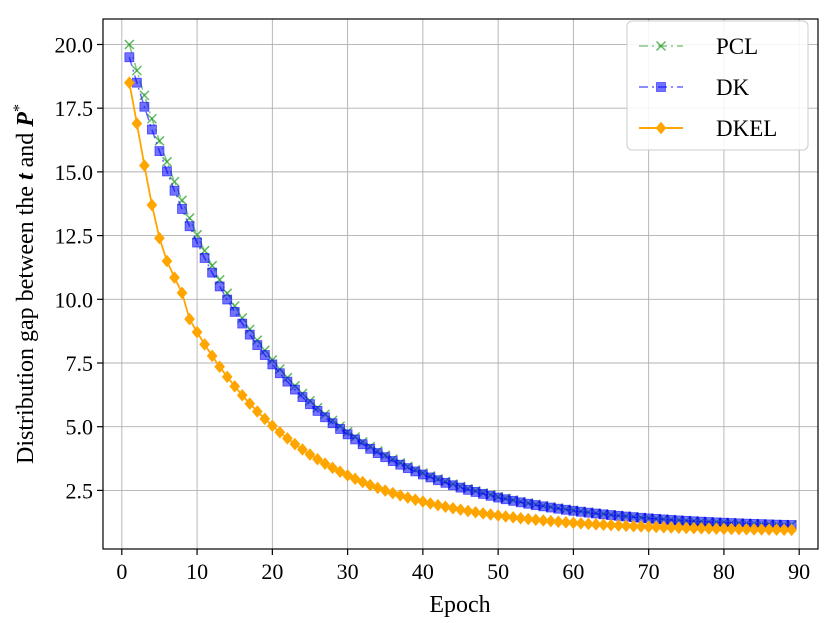  Describe the element at coordinates (799, 571) in the screenshot. I see `x-tick-label: 90` at that location.